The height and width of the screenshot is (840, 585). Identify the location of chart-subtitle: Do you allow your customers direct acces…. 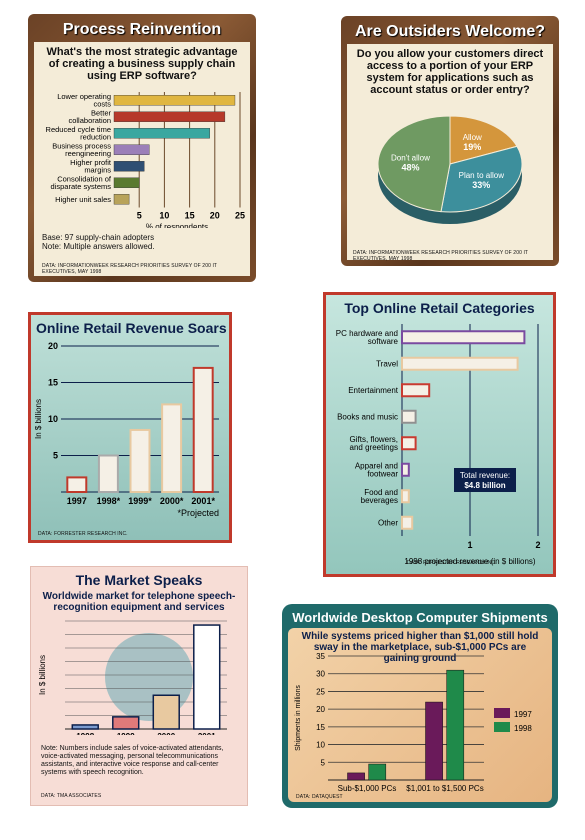
(450, 72).